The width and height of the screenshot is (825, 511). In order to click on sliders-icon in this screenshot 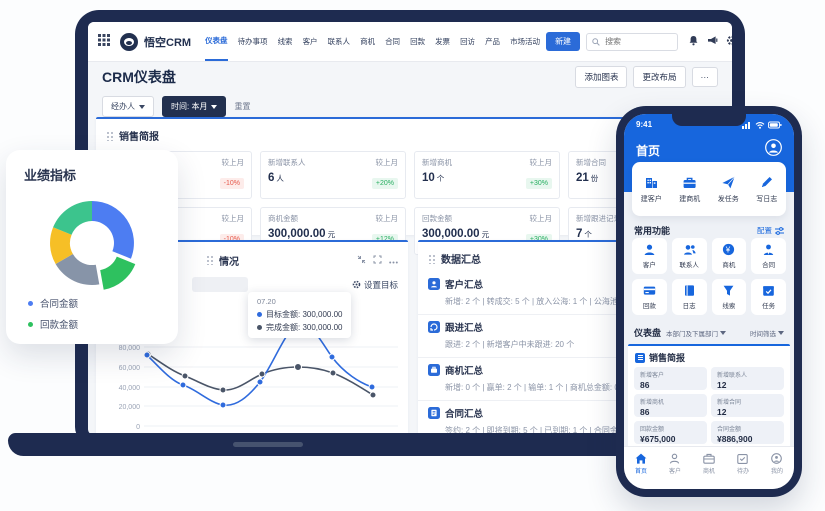, I will do `click(779, 230)`.